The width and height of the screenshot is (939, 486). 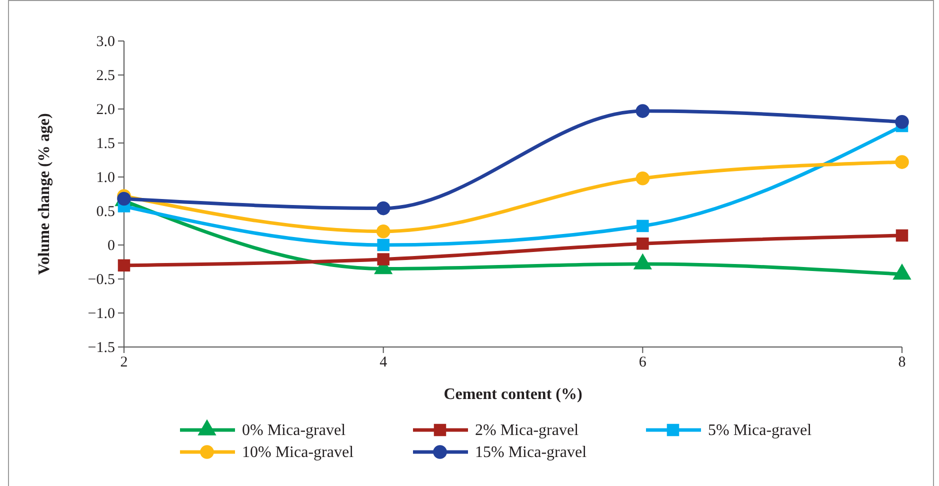 I want to click on legend-label: 5% Mica-gravel, so click(x=760, y=430).